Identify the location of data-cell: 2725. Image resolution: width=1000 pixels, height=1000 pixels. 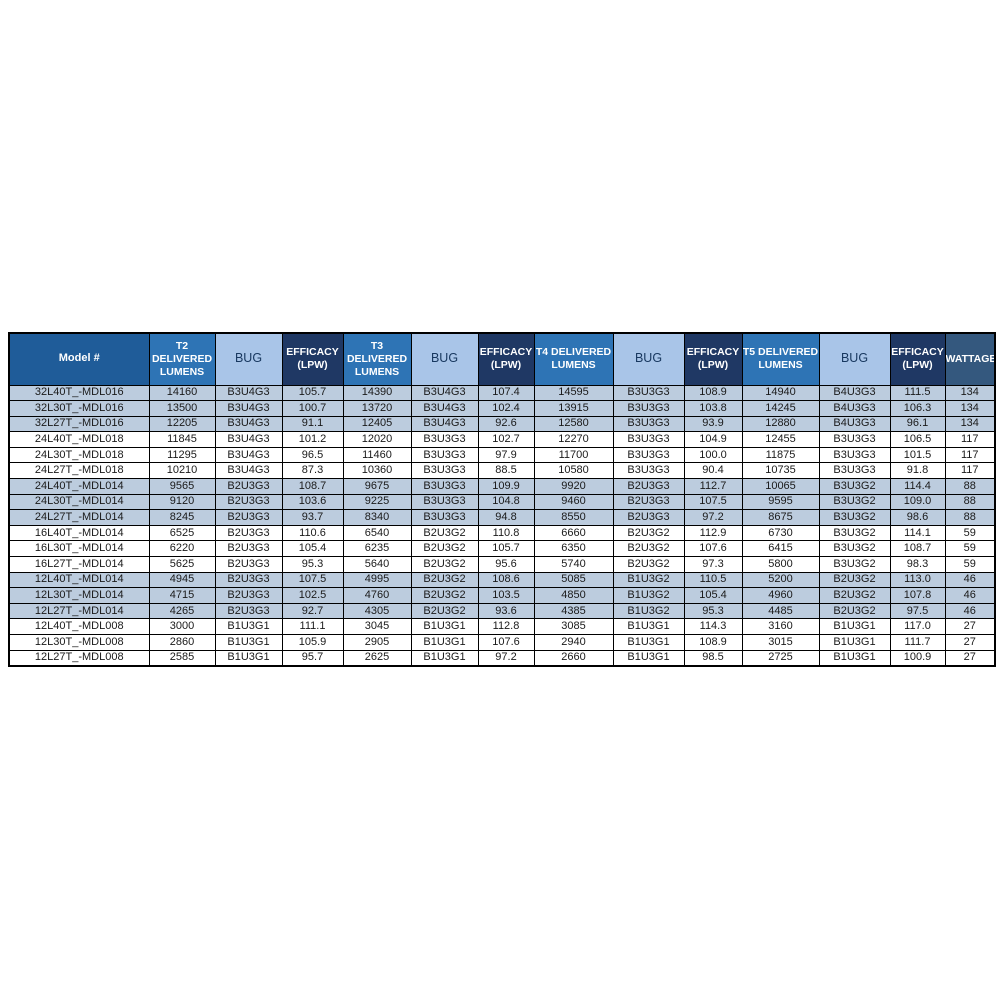
(780, 658).